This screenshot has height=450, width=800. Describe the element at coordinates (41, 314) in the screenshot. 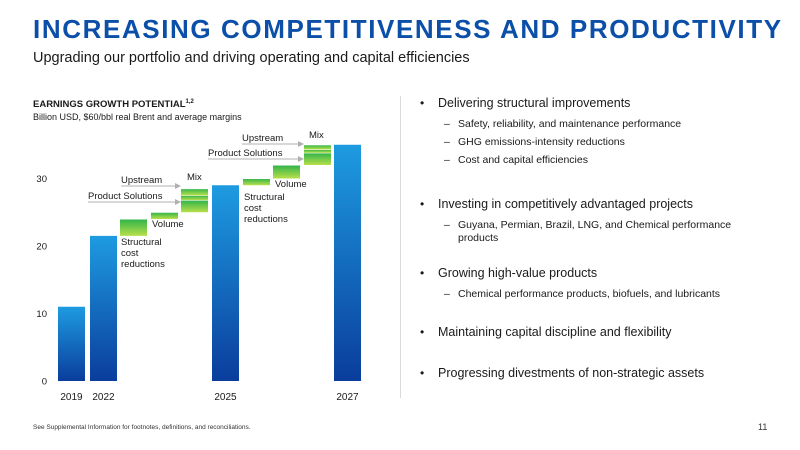

I see `y-tick-label: 10` at that location.